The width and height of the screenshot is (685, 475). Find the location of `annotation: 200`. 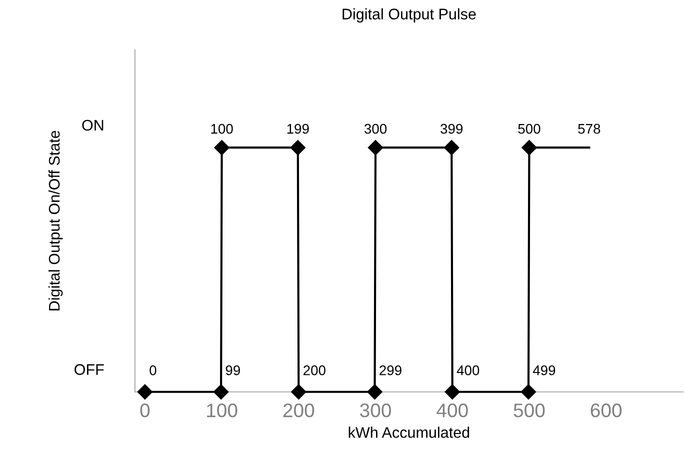

annotation: 200 is located at coordinates (315, 370).